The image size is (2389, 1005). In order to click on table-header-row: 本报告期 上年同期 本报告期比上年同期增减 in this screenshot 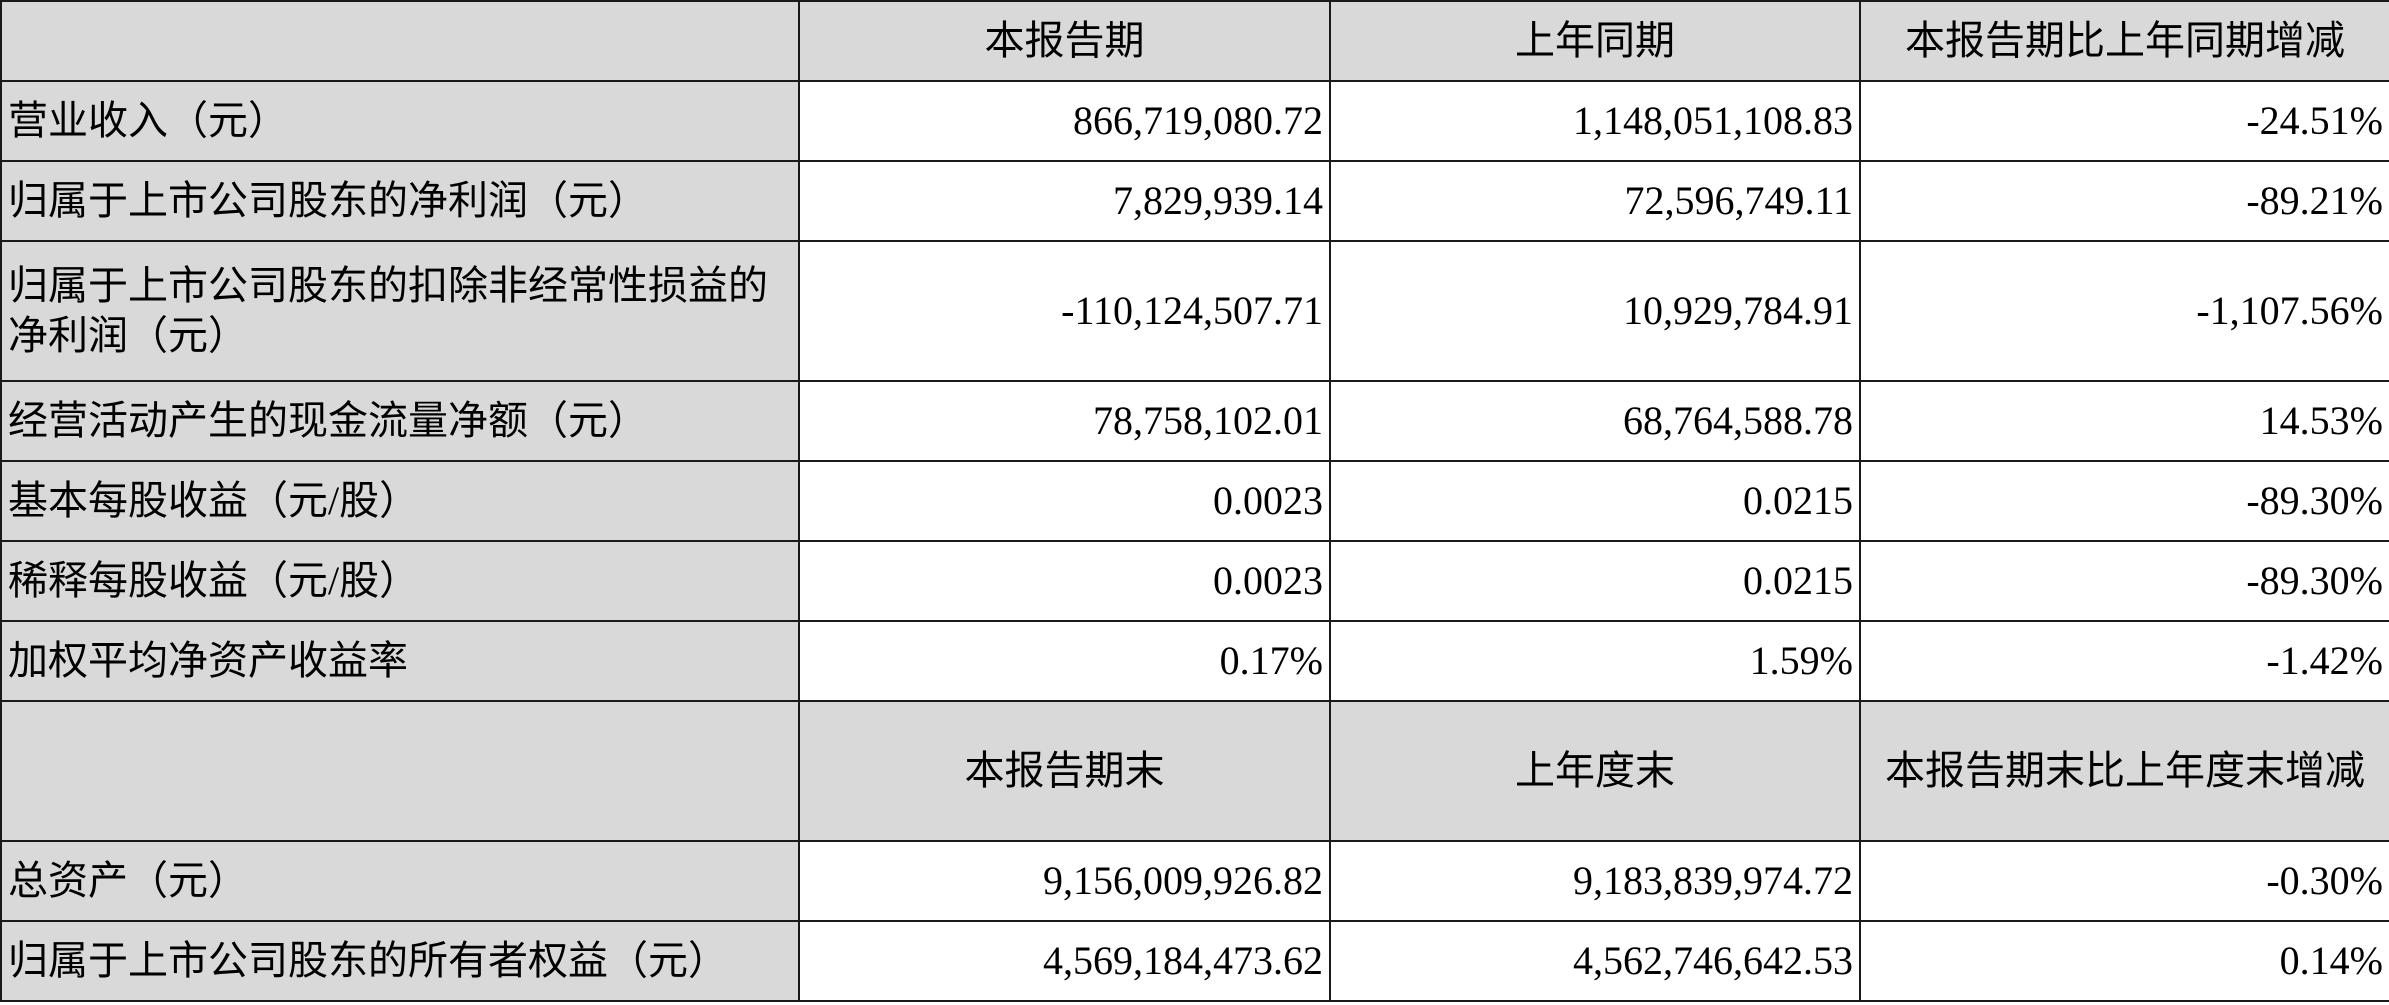, I will do `click(1194, 41)`.